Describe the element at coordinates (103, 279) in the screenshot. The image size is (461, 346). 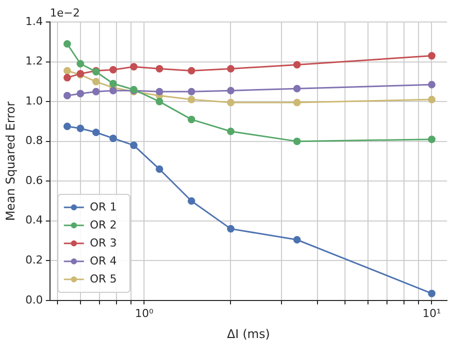
I see `legend-label: OR 5` at that location.